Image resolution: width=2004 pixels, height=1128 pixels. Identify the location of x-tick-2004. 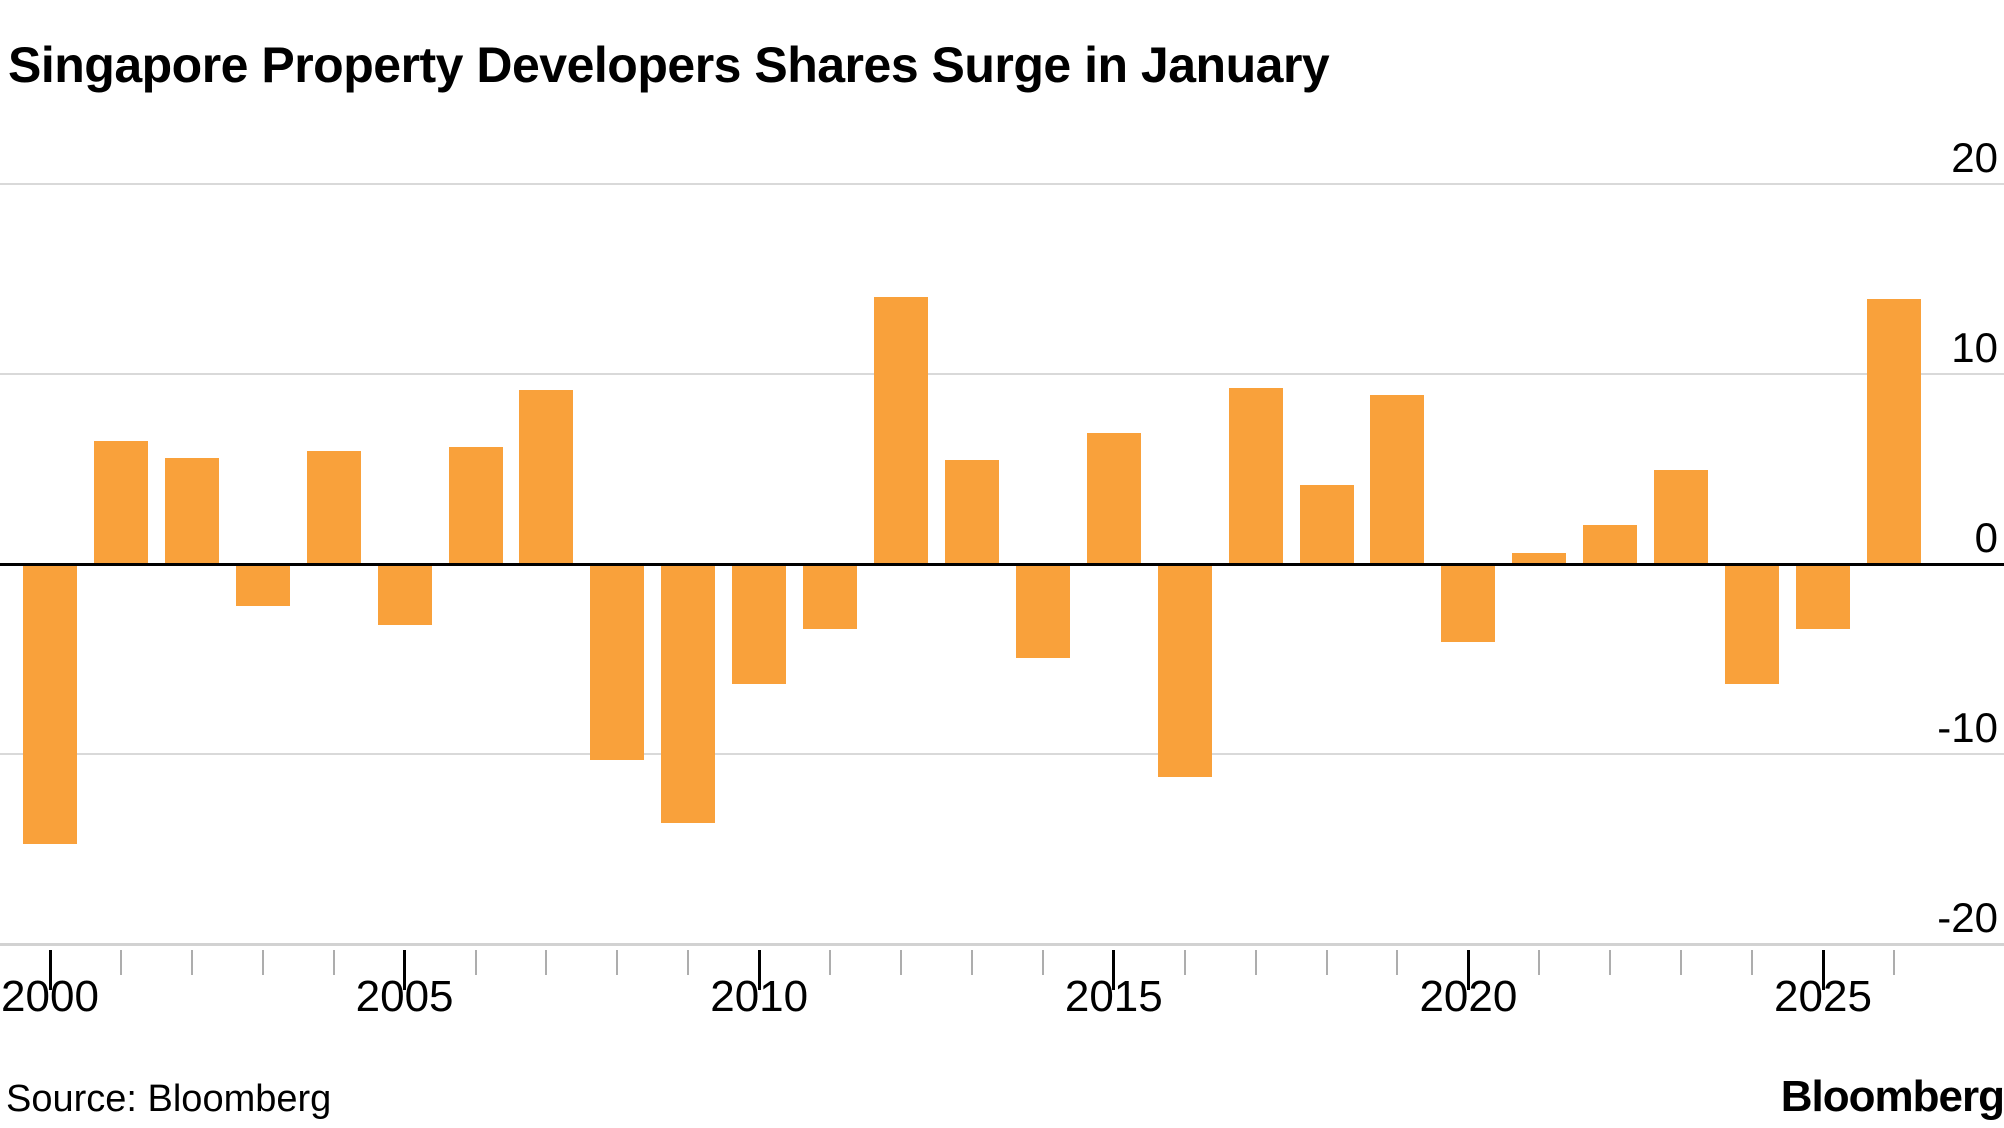
(333, 962).